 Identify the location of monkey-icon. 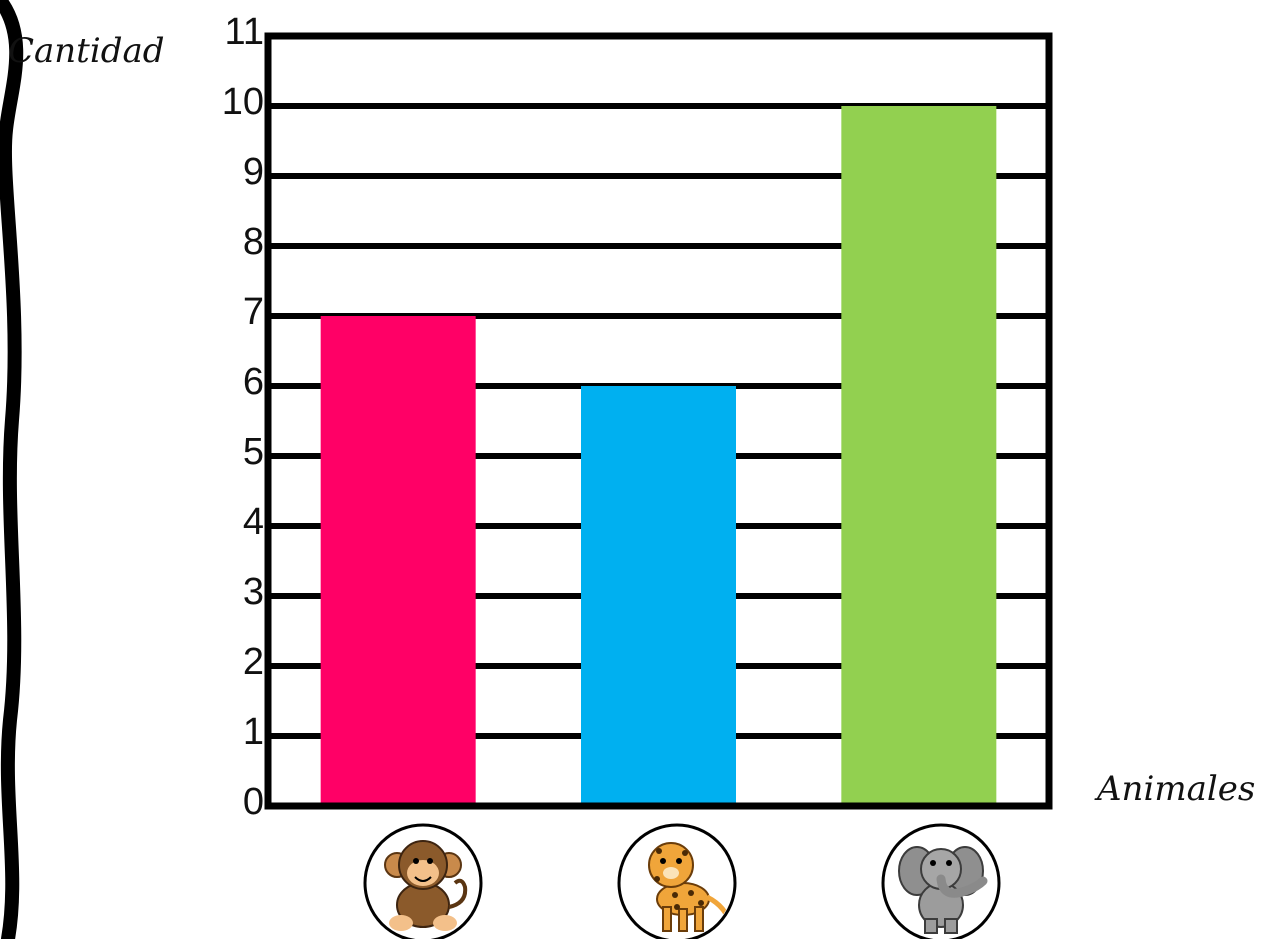
(423, 881).